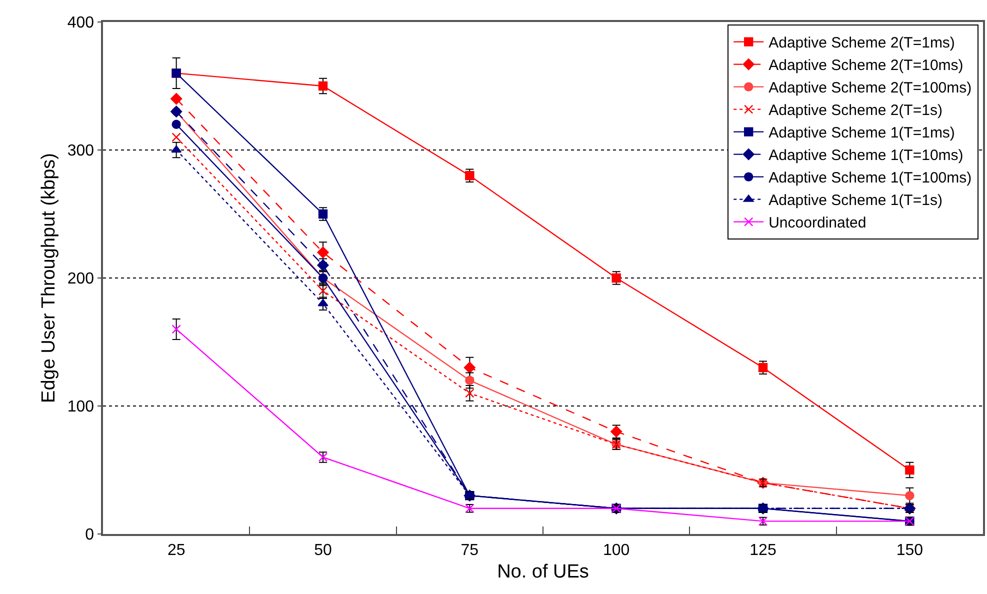 This screenshot has height=594, width=987. Describe the element at coordinates (80, 23) in the screenshot. I see `y-tick-label: 400` at that location.